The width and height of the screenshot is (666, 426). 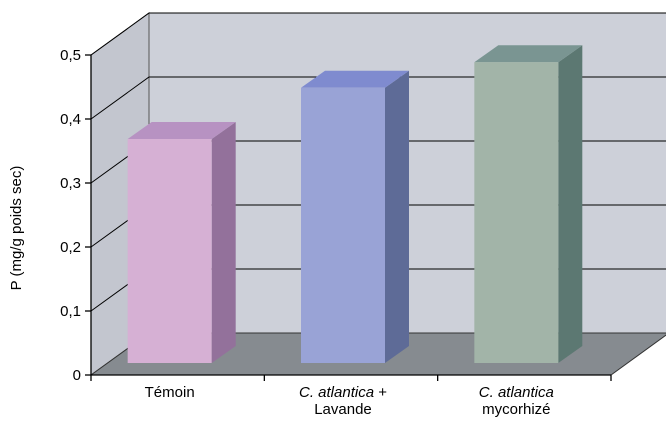 I want to click on x-category-label-line: Lavande, so click(x=343, y=409).